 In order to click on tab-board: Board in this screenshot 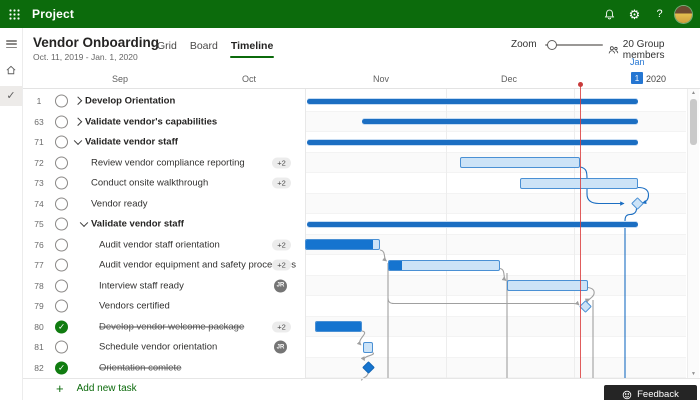, I will do `click(203, 46)`.